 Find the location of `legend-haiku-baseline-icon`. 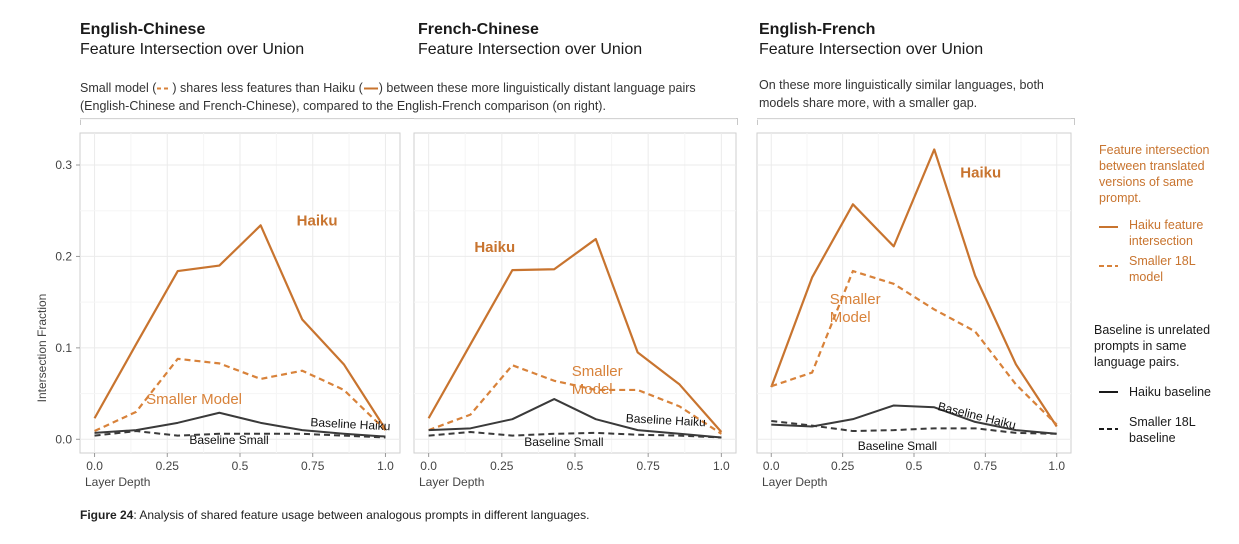

legend-haiku-baseline-icon is located at coordinates (1108, 392).